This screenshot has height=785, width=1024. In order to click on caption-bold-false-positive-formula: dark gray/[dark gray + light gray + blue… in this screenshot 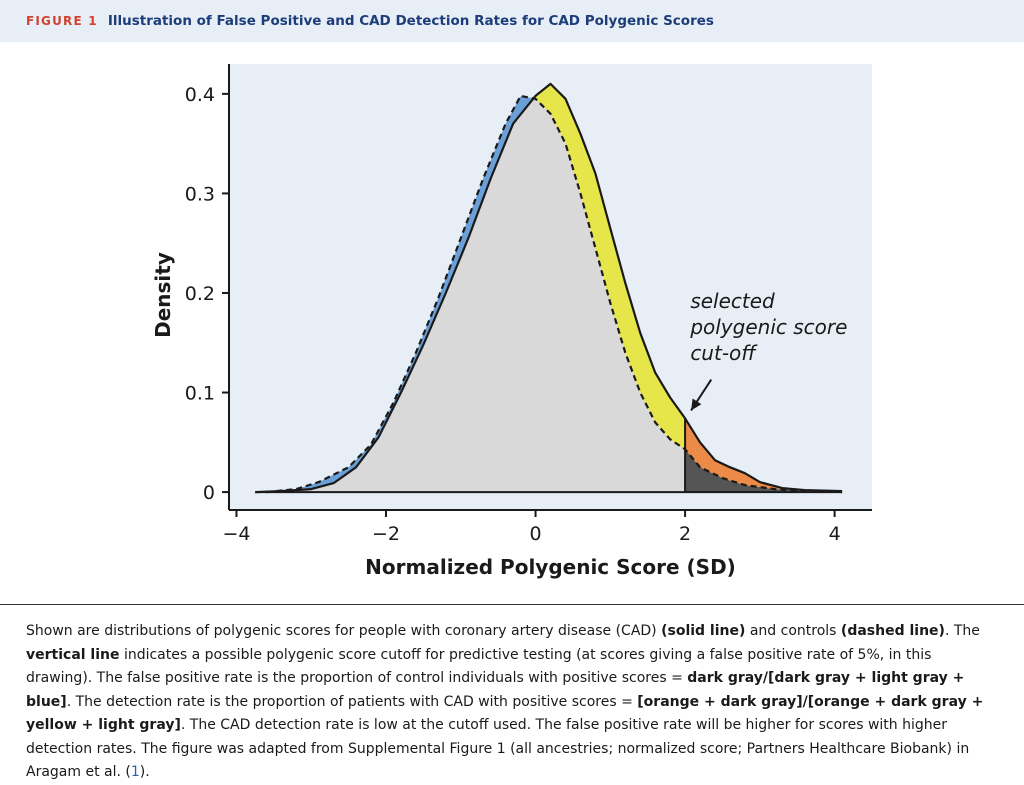, I will do `click(495, 690)`.